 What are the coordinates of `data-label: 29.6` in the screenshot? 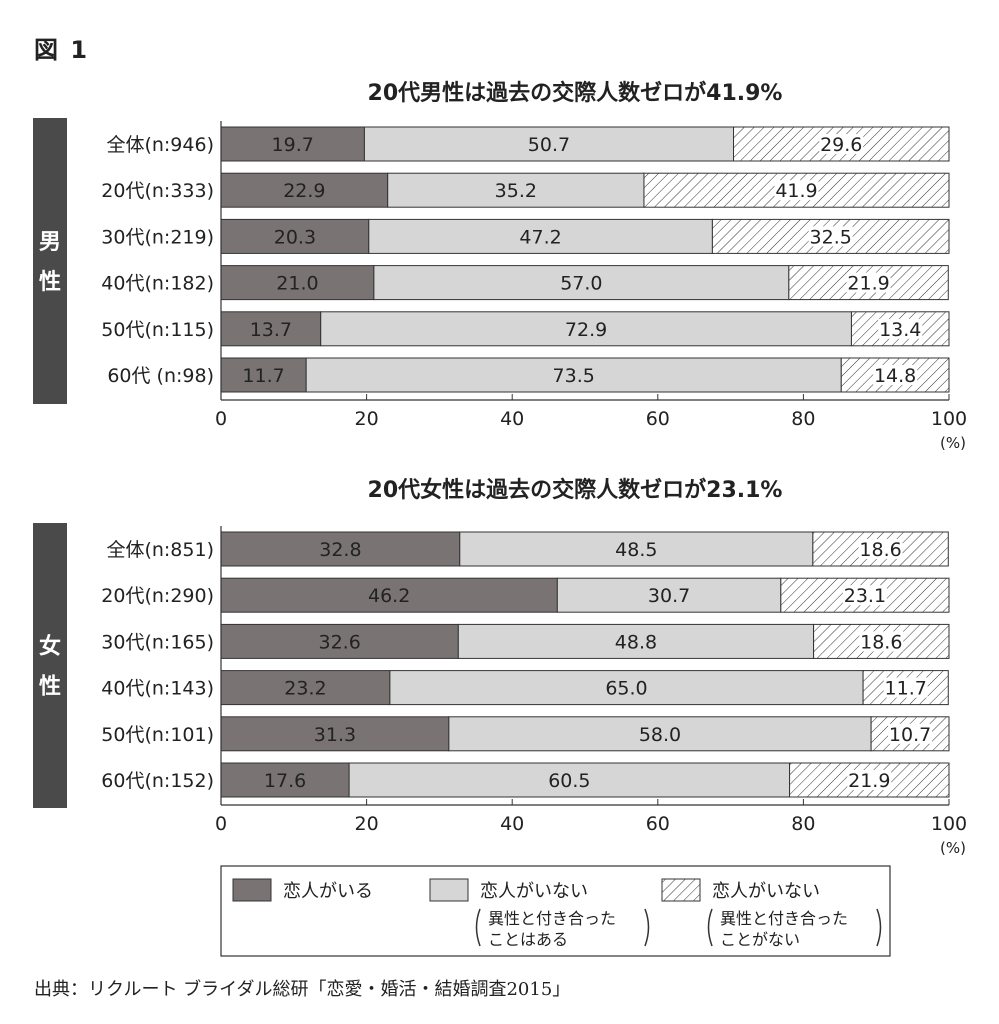 It's located at (841, 145).